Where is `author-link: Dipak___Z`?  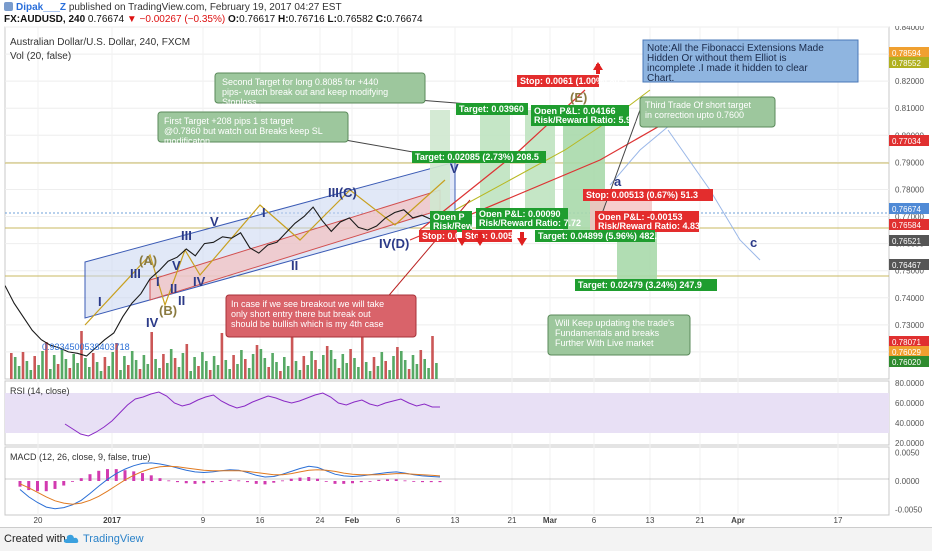
author-link: Dipak___Z is located at coordinates (41, 7).